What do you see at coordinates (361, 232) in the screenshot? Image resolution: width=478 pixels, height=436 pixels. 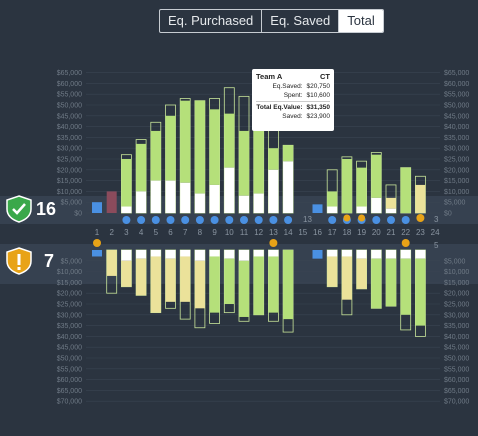 I see `round-number: 19` at bounding box center [361, 232].